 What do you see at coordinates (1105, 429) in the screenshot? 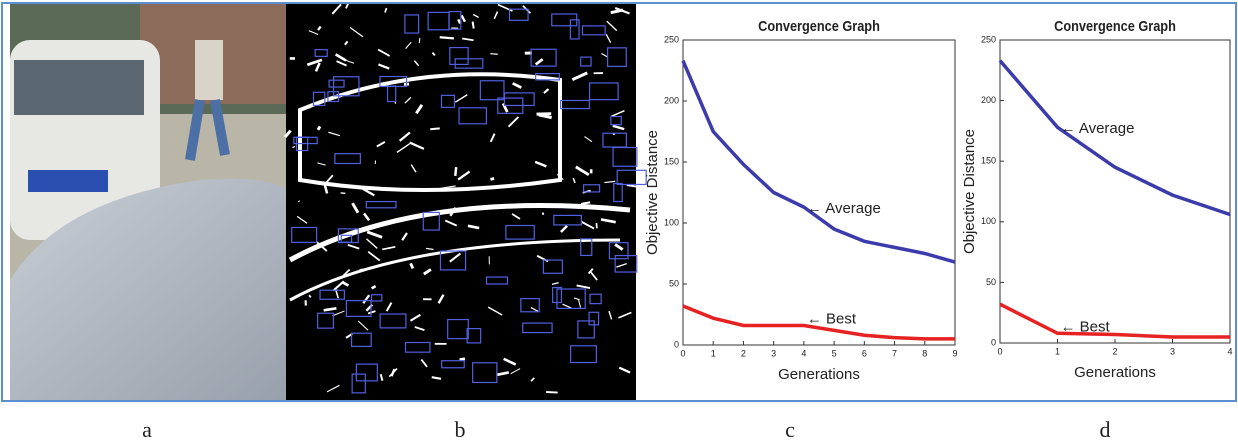
I see `panel-label: d` at bounding box center [1105, 429].